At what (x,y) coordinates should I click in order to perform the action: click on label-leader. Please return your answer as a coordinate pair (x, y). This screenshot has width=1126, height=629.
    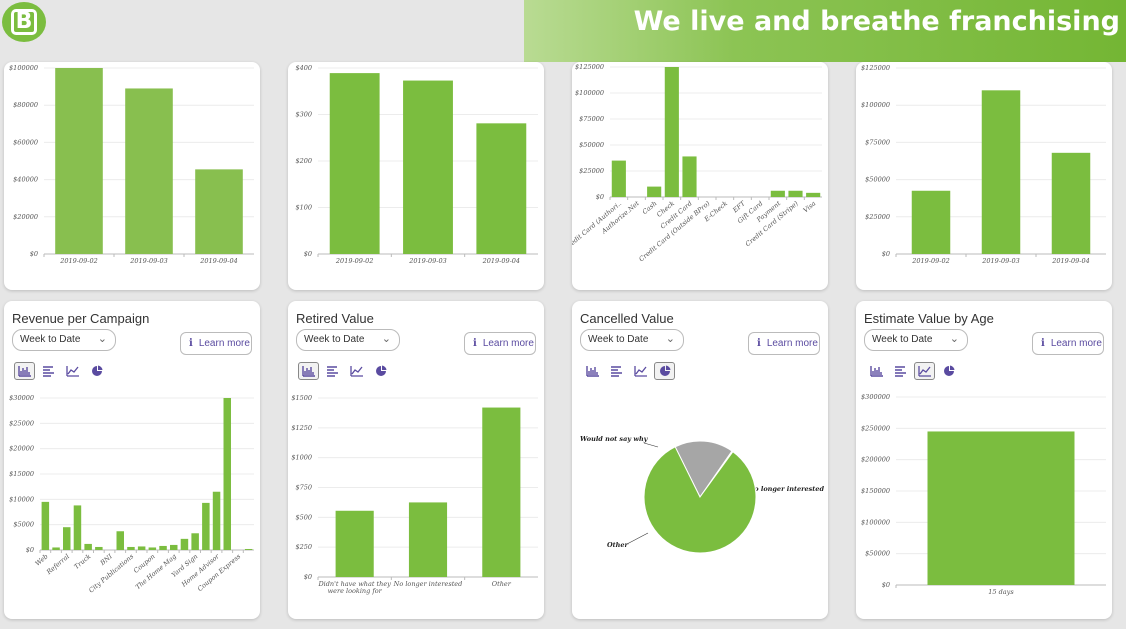
    Looking at the image, I should click on (651, 445).